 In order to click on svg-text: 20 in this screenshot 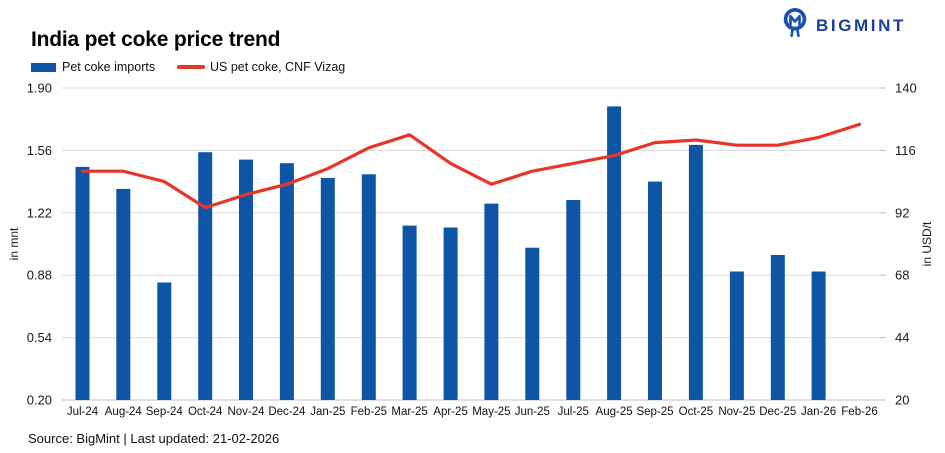, I will do `click(902, 400)`.